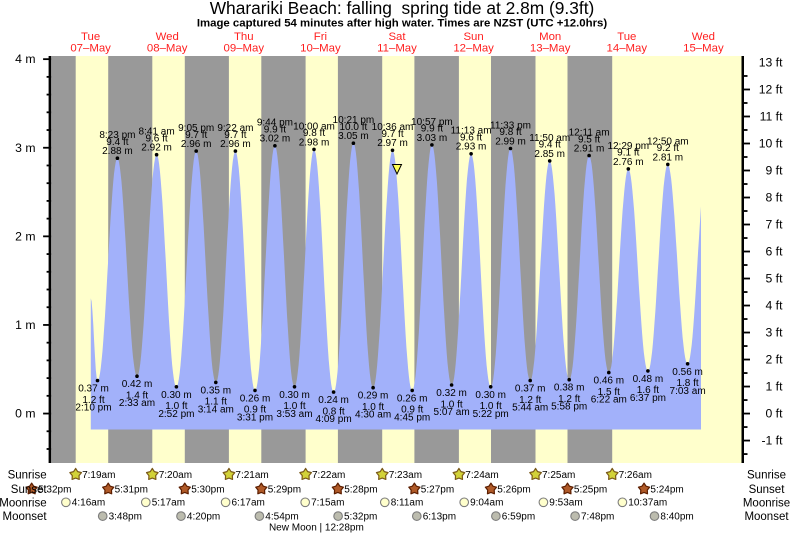 This screenshot has height=538, width=793. What do you see at coordinates (333, 411) in the screenshot?
I see `svg-text: 0.8 ft` at bounding box center [333, 411].